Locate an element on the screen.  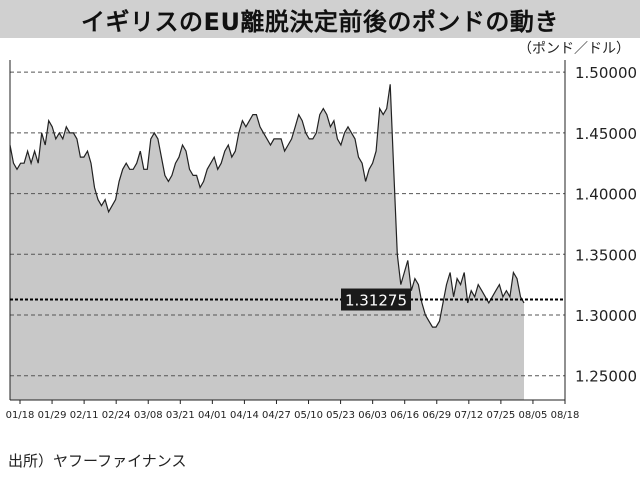
unit-label: （ポンド／ドル） is located at coordinates (574, 49).